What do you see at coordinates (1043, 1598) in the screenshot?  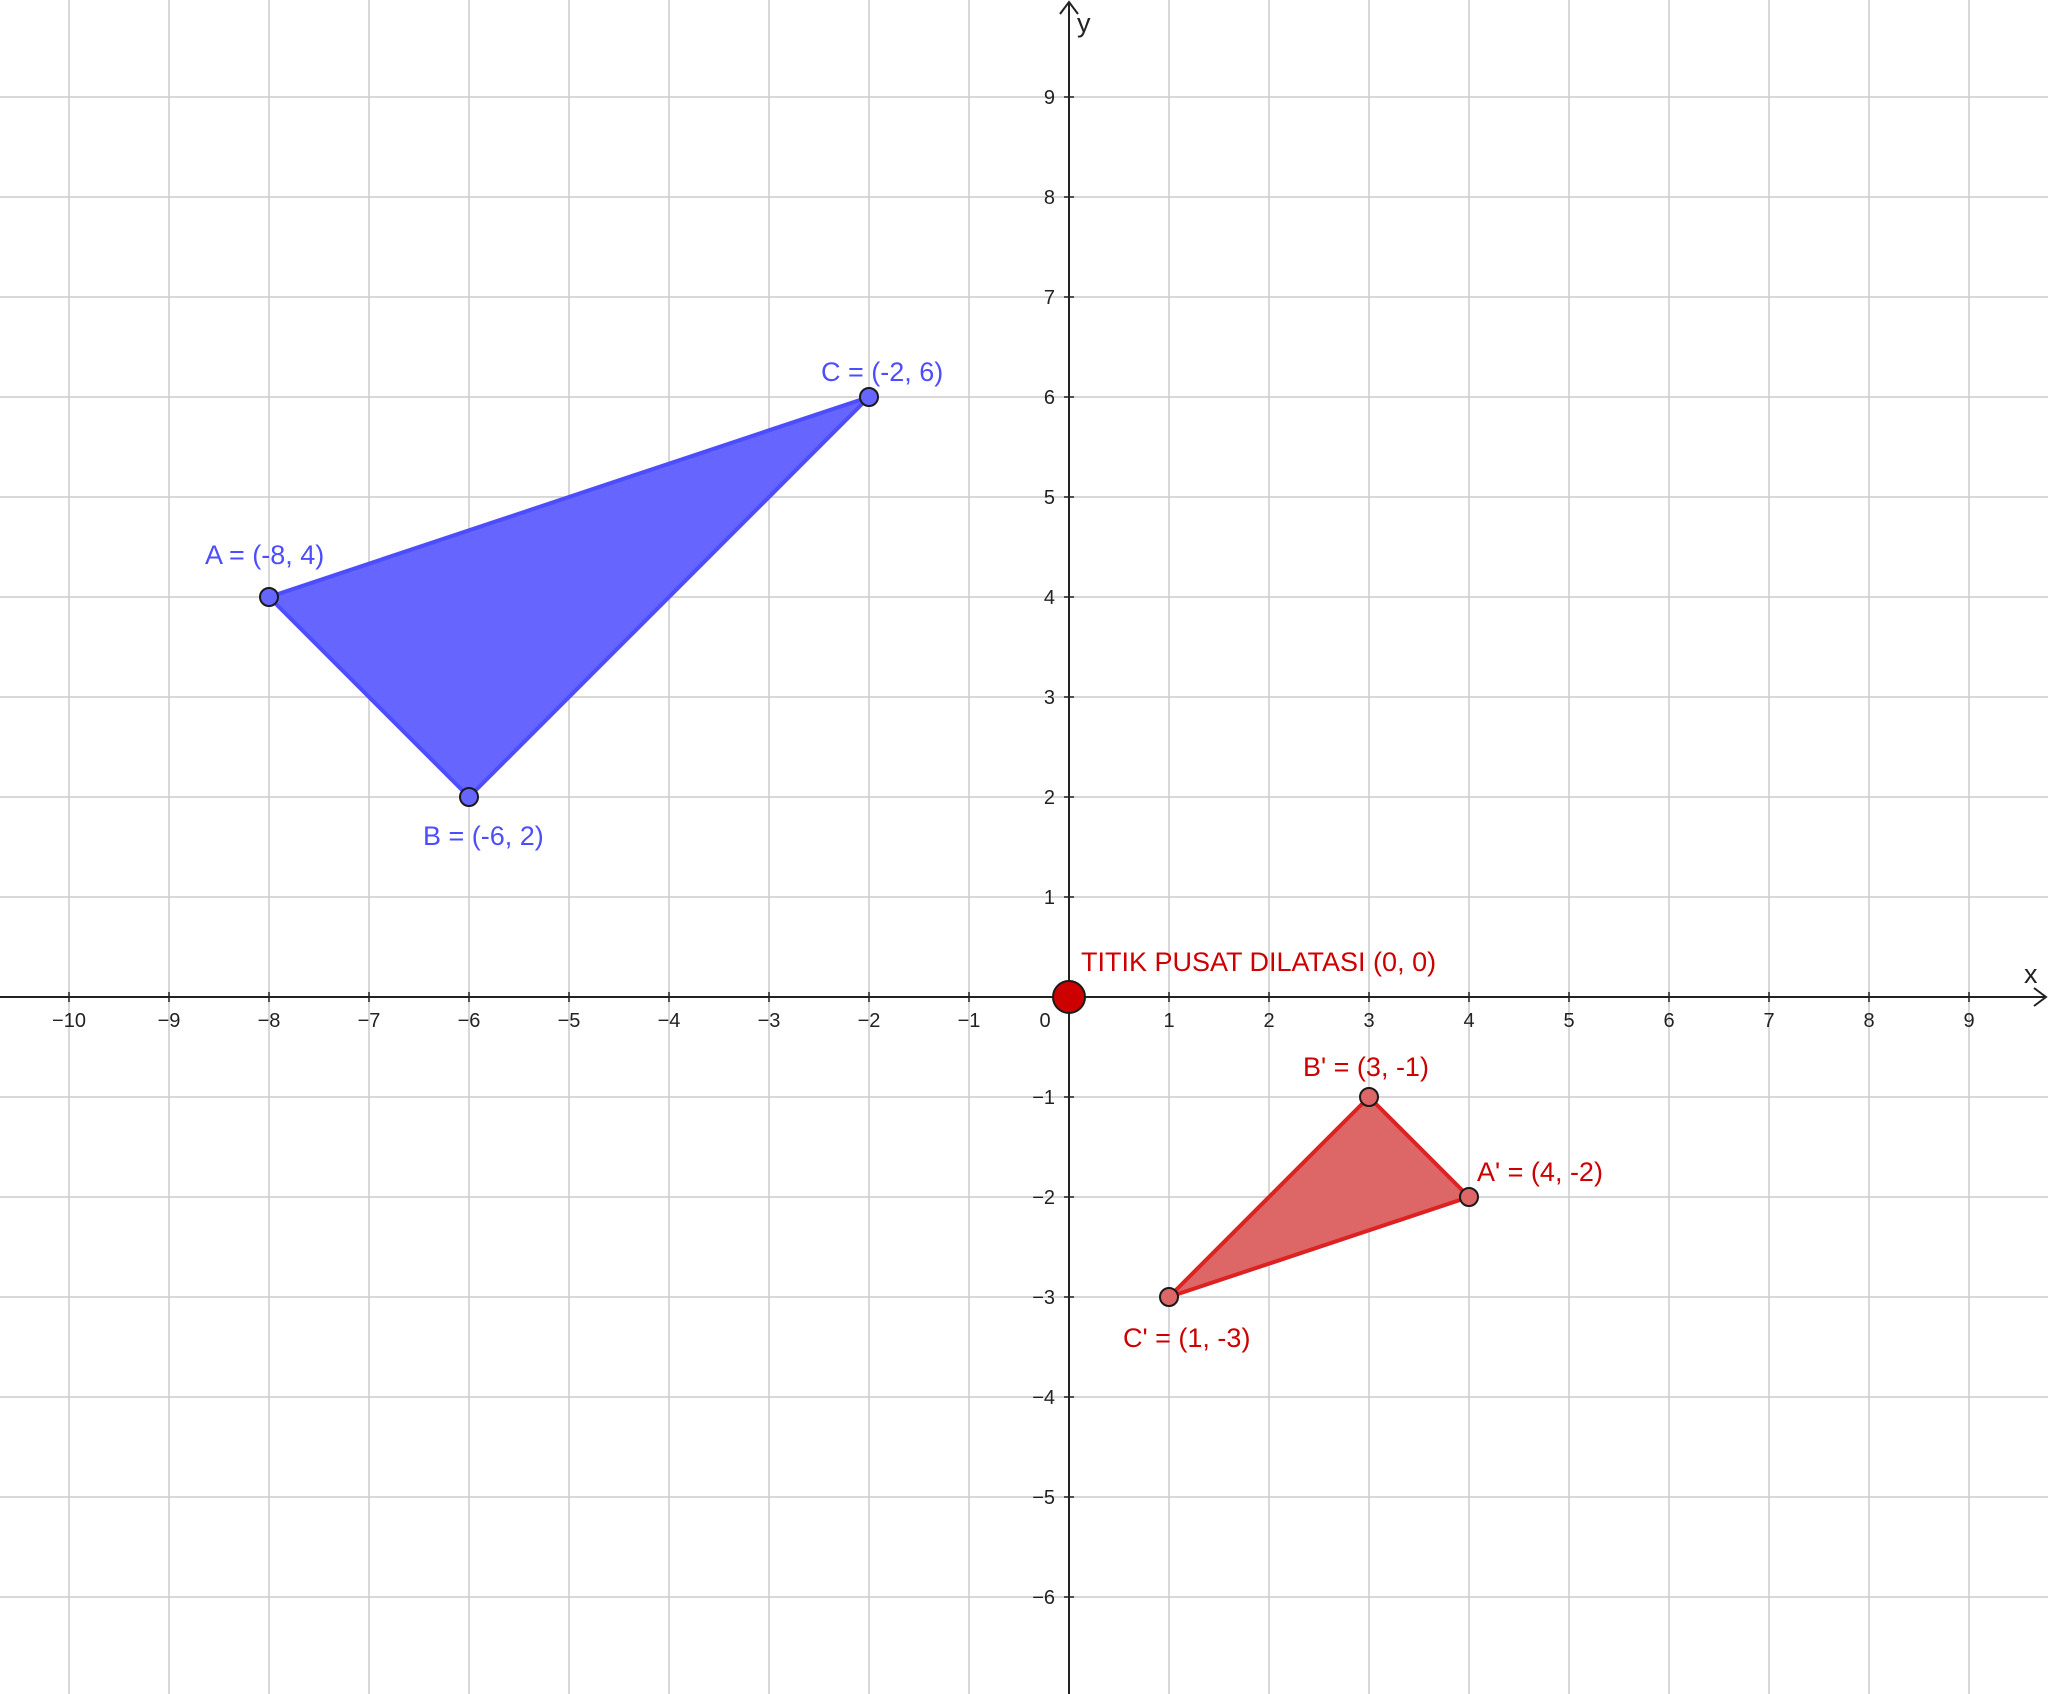 I see `y-tick-label: −6` at bounding box center [1043, 1598].